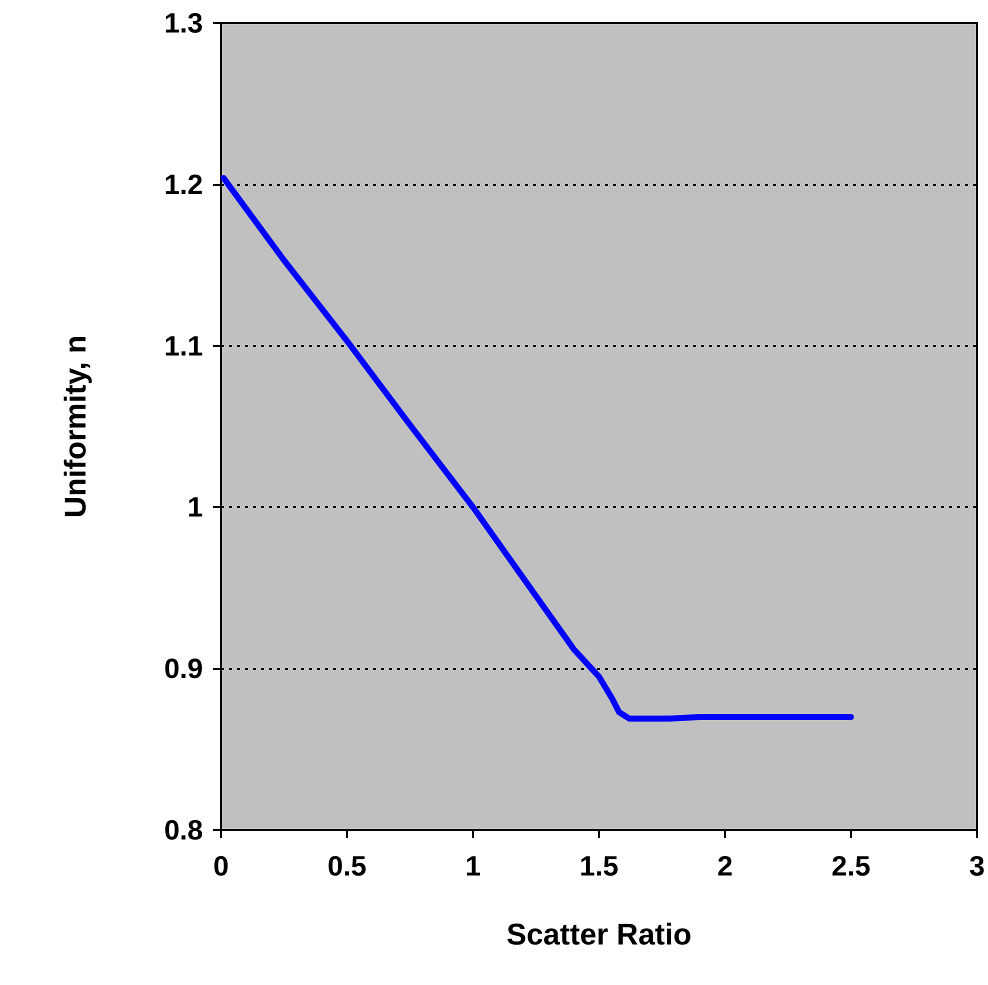 The image size is (988, 985). Describe the element at coordinates (183, 830) in the screenshot. I see `y-tick-label: 0.8` at that location.